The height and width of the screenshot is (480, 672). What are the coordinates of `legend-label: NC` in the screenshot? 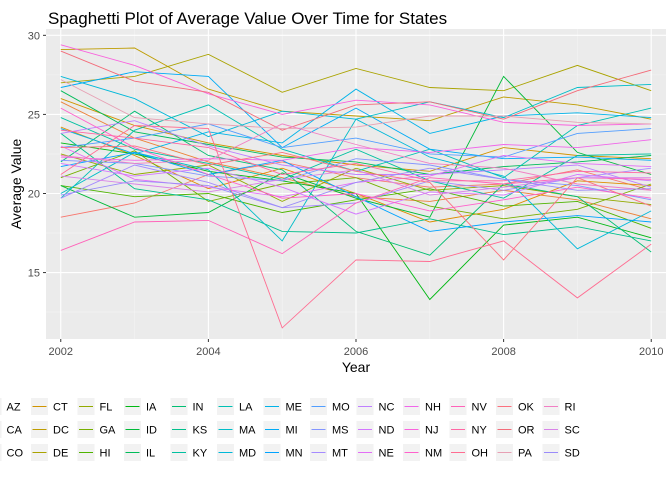 It's located at (387, 408).